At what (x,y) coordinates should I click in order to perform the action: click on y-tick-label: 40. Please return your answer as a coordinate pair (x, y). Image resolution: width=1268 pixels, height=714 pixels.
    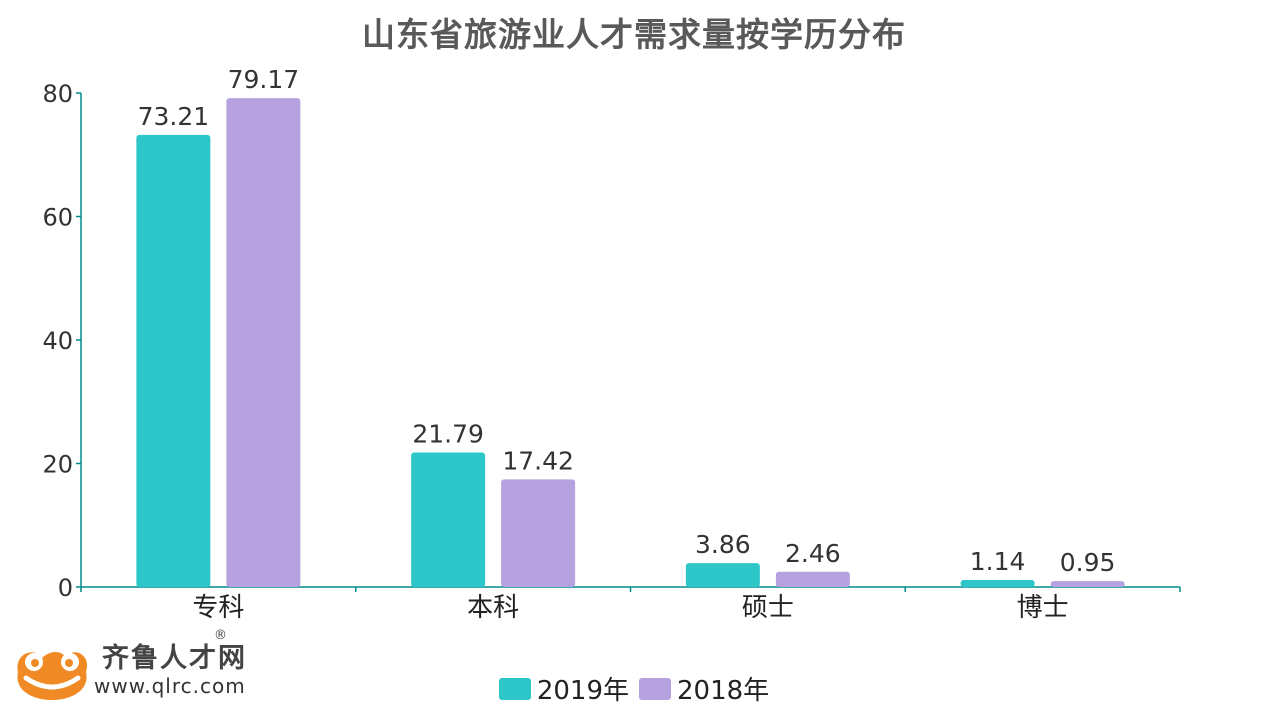
    Looking at the image, I should click on (57, 341).